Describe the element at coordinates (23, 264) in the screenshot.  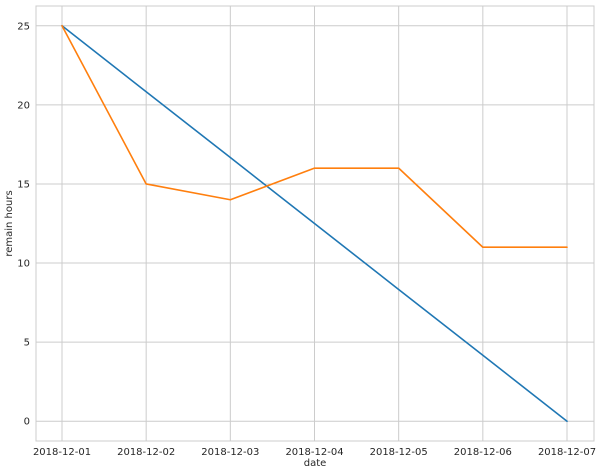
I see `y-tick-label: 10` at that location.